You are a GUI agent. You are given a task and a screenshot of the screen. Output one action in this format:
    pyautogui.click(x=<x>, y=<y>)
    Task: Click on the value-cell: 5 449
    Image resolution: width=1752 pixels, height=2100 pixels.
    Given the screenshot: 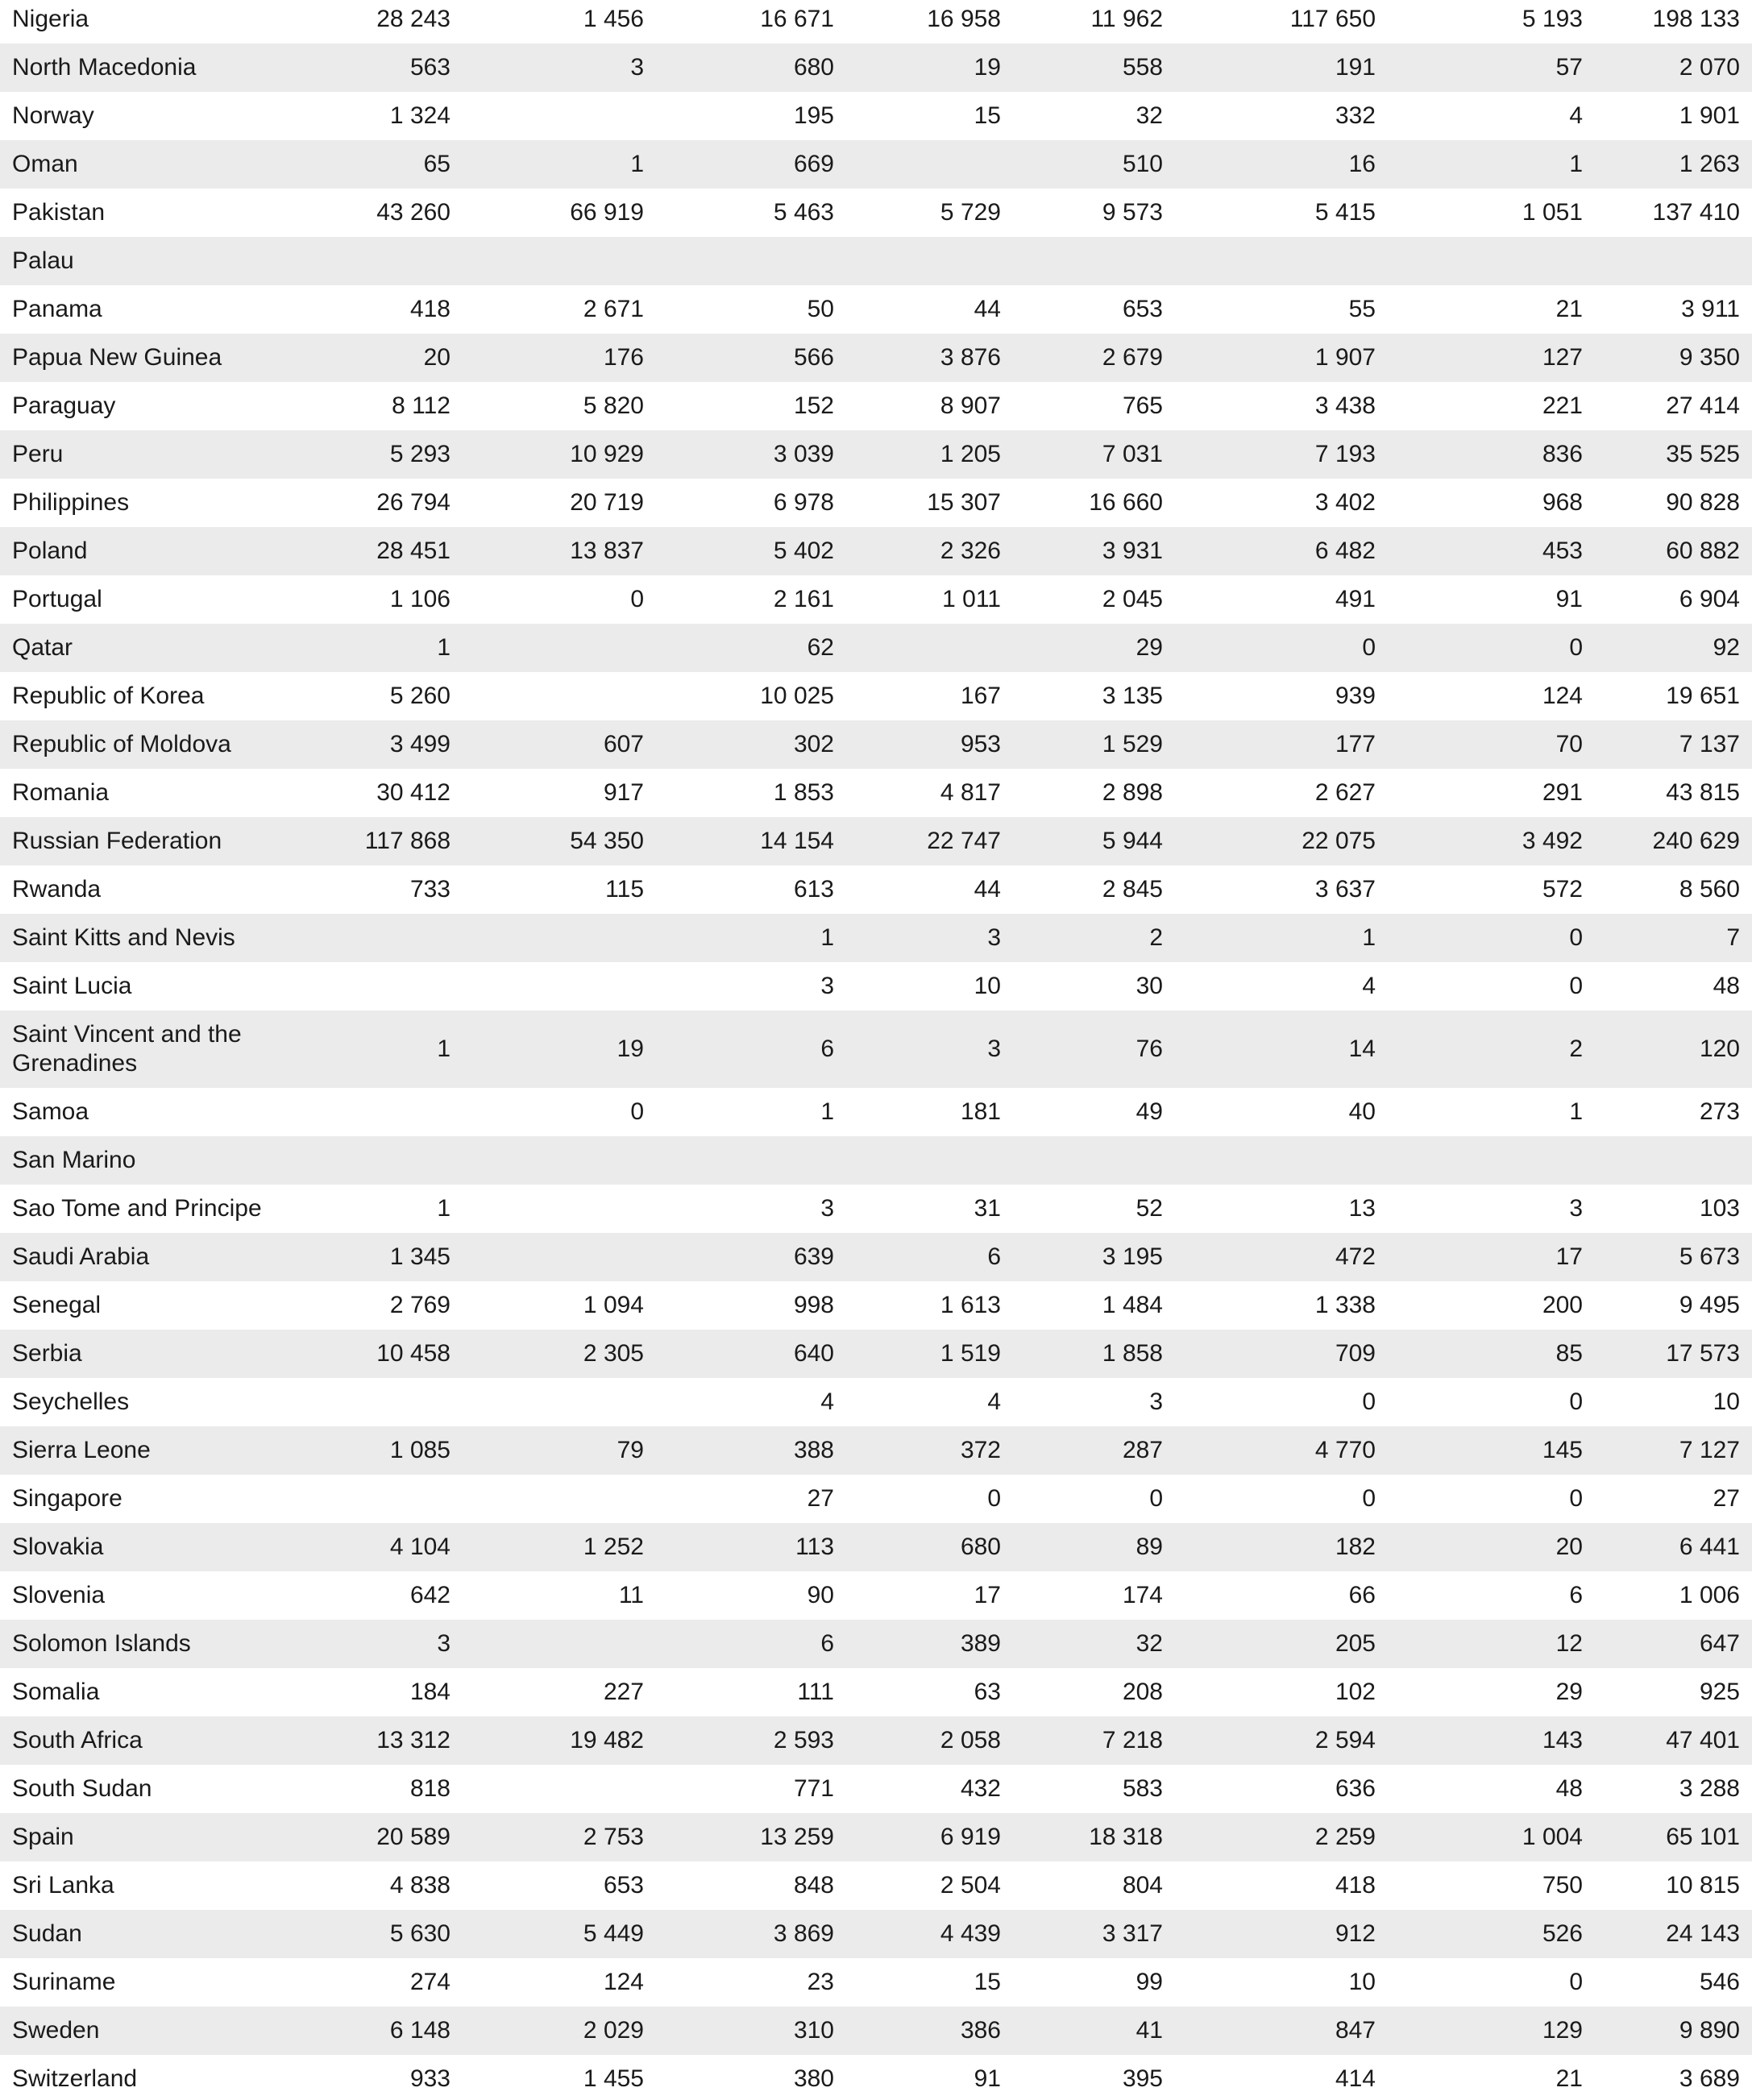 What is the action you would take?
    pyautogui.click(x=613, y=1934)
    